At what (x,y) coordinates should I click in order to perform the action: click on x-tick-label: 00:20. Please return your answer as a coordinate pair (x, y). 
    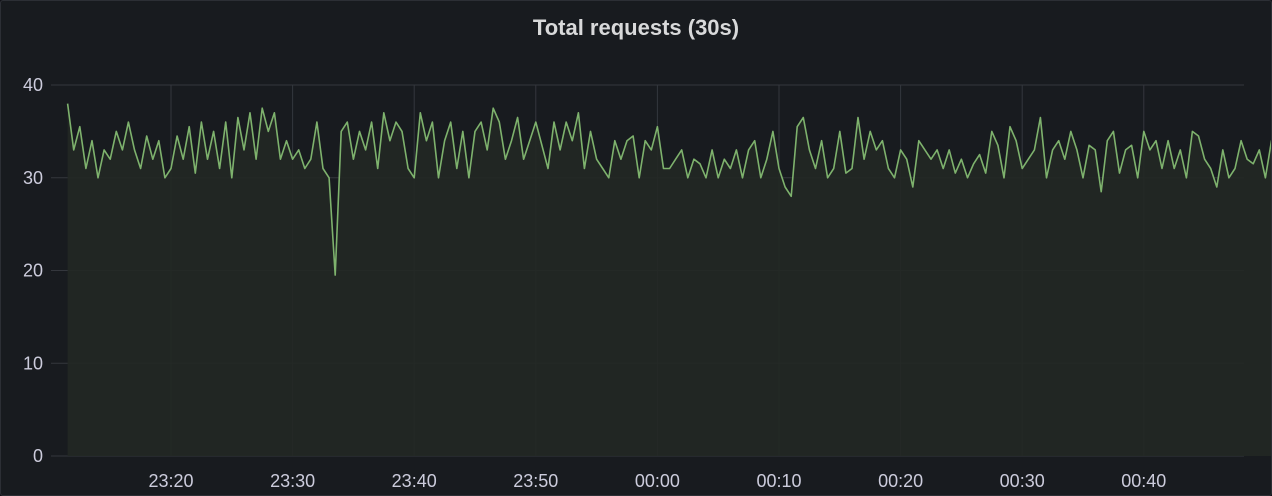
    Looking at the image, I should click on (900, 481).